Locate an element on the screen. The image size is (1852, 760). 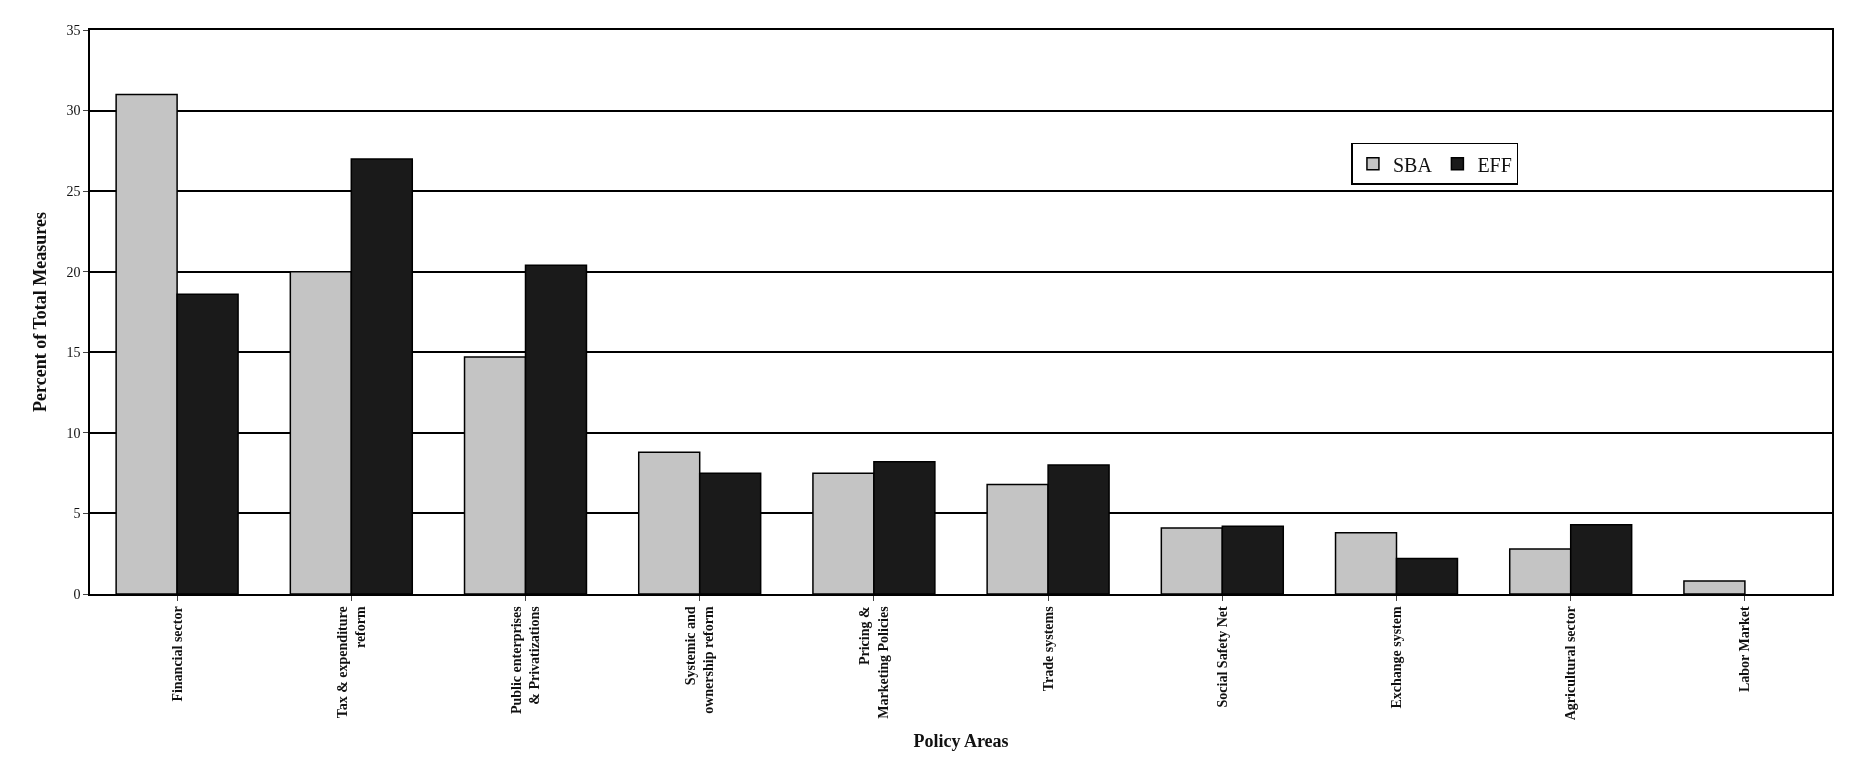
x-tick-label: Public enterprises & Privatizations is located at coordinates (525, 660).